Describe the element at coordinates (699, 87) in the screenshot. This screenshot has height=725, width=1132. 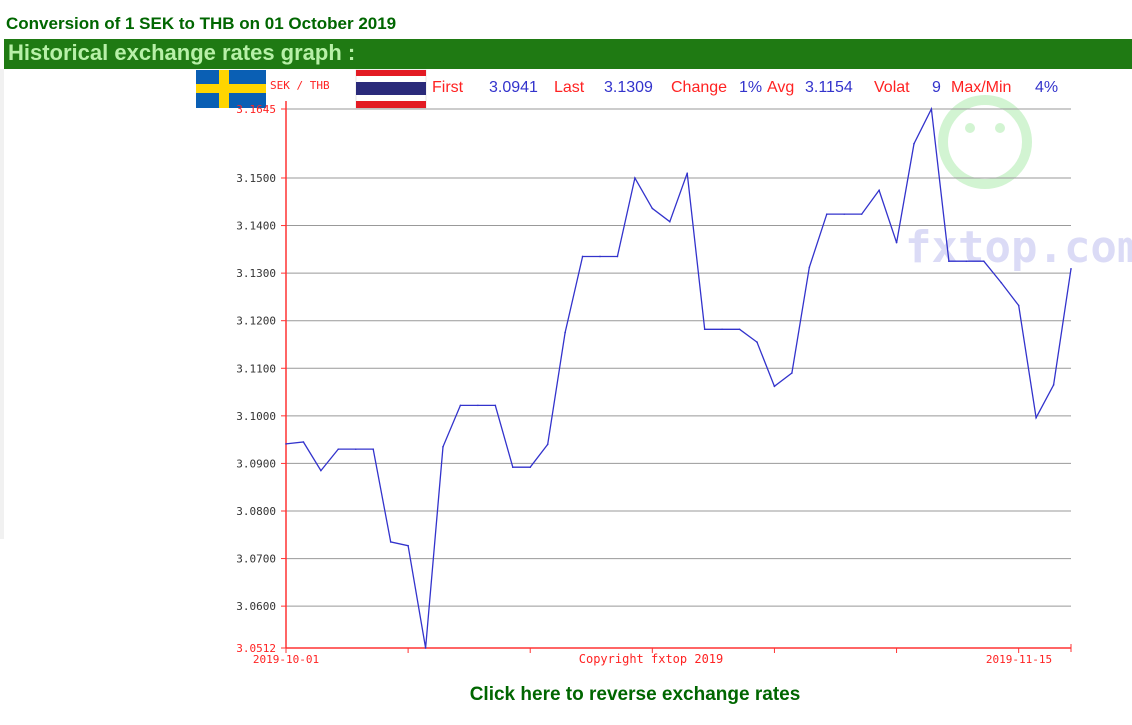
I see `change-label: Change` at that location.